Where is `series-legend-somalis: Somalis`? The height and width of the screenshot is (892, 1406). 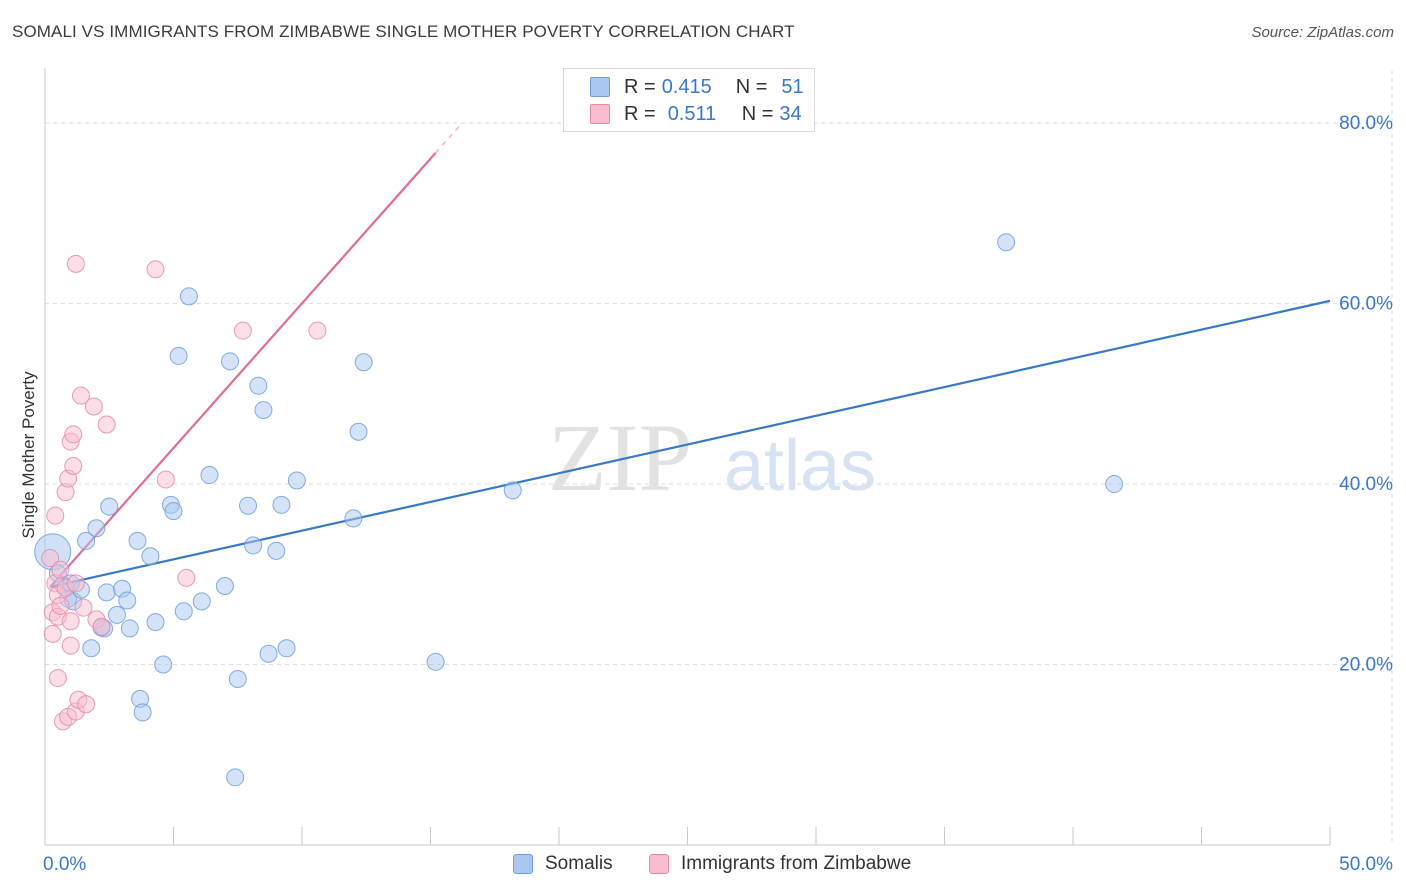 series-legend-somalis: Somalis is located at coordinates (563, 864).